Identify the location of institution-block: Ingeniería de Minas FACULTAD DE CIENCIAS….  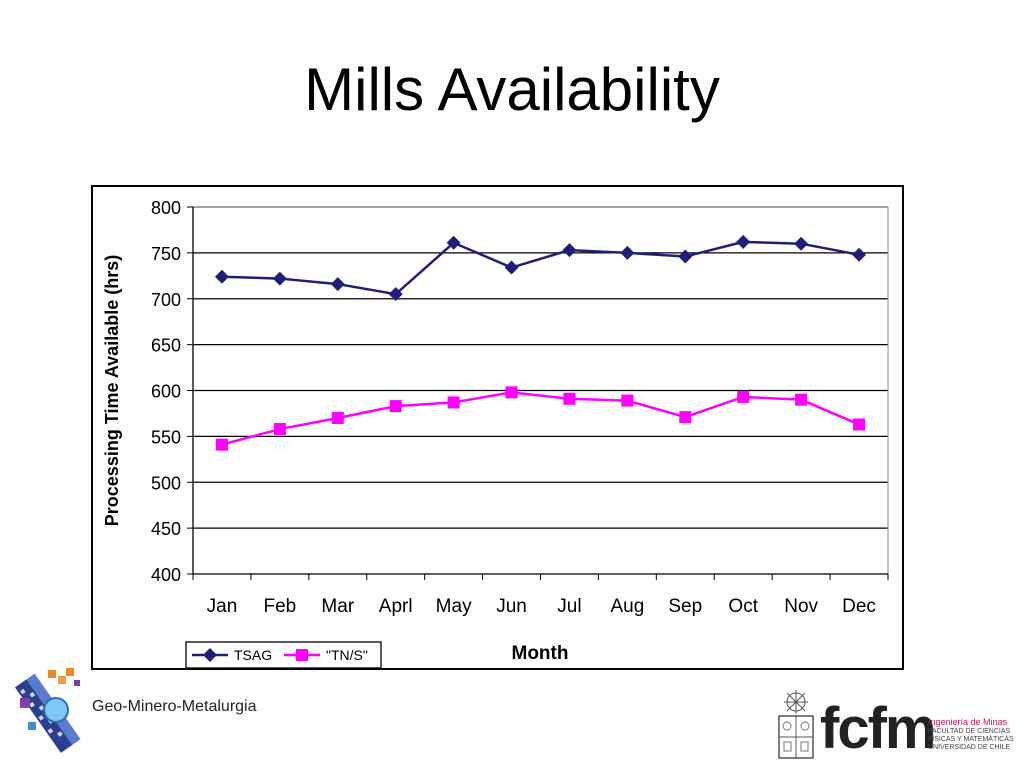
(976, 734).